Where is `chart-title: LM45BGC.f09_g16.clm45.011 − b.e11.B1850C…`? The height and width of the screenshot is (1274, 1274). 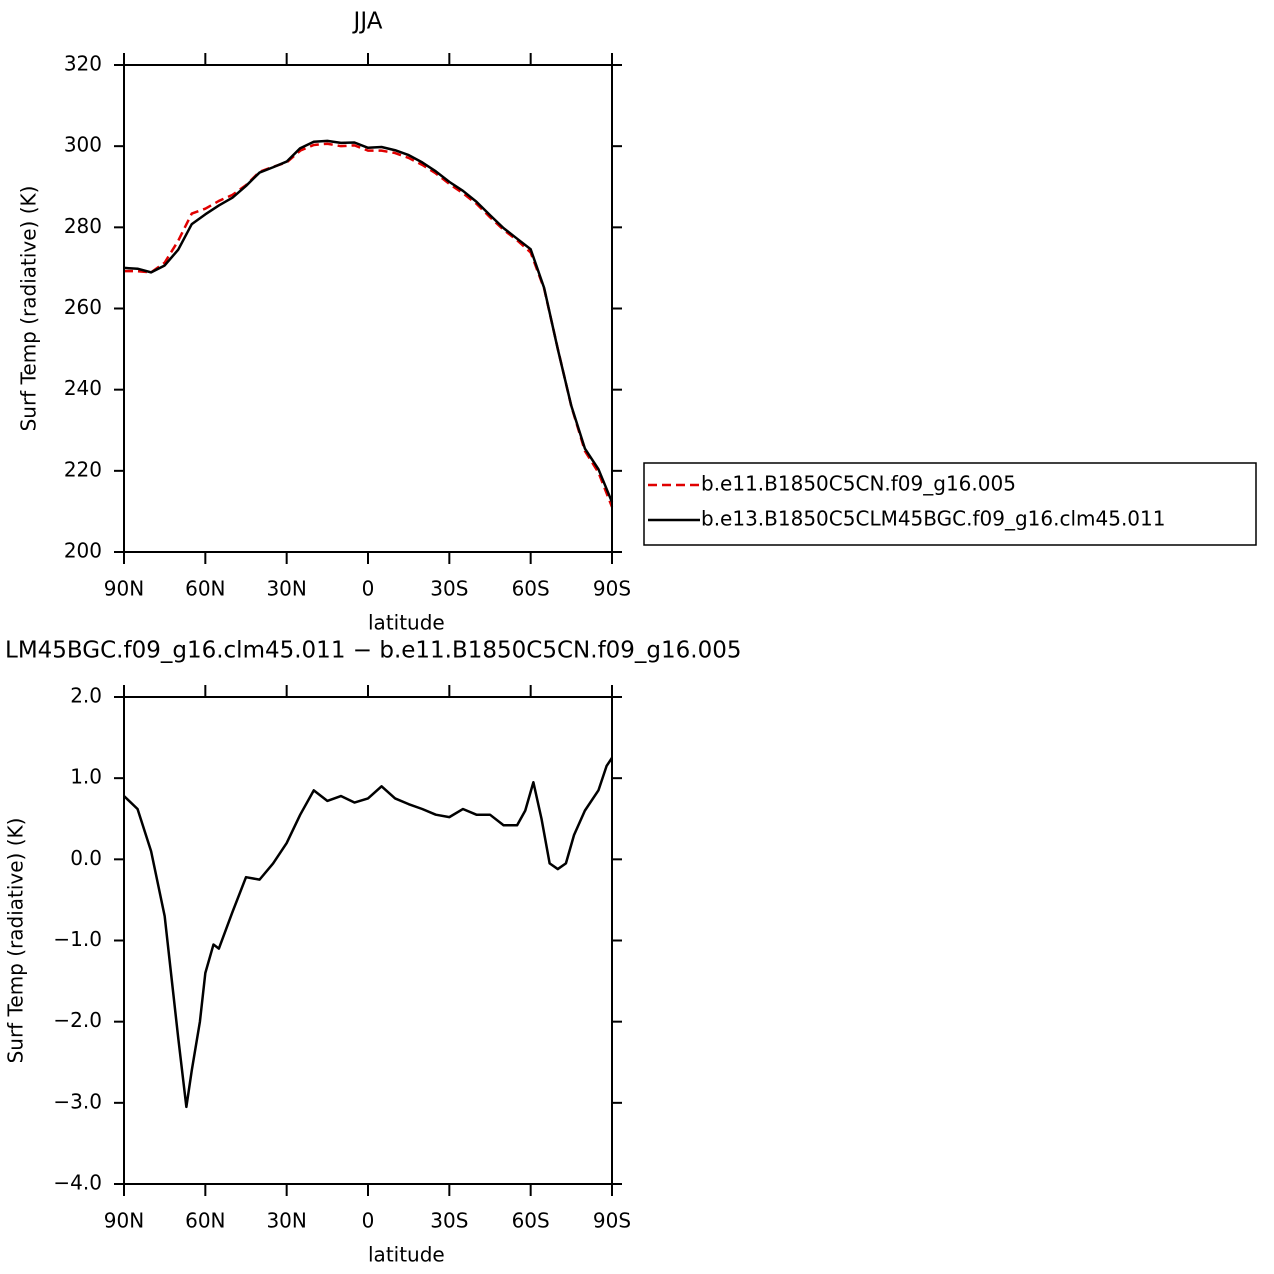
chart-title: LM45BGC.f09_g16.clm45.011 − b.e11.B1850C… is located at coordinates (373, 651).